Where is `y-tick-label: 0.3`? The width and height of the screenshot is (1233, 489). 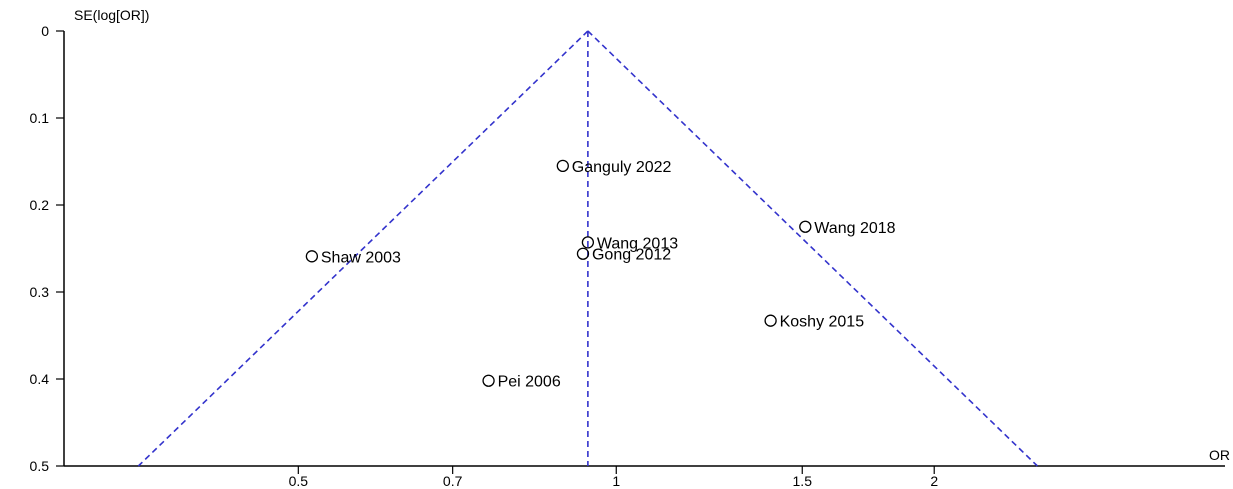 y-tick-label: 0.3 is located at coordinates (40, 292).